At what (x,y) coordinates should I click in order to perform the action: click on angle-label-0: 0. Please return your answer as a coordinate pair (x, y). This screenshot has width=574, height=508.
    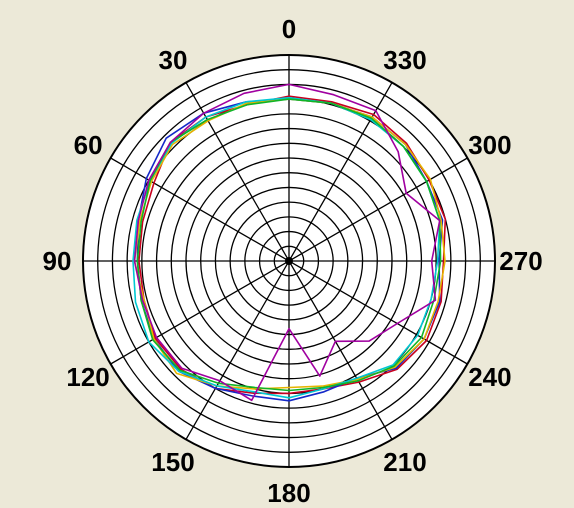
    Looking at the image, I should click on (289, 29).